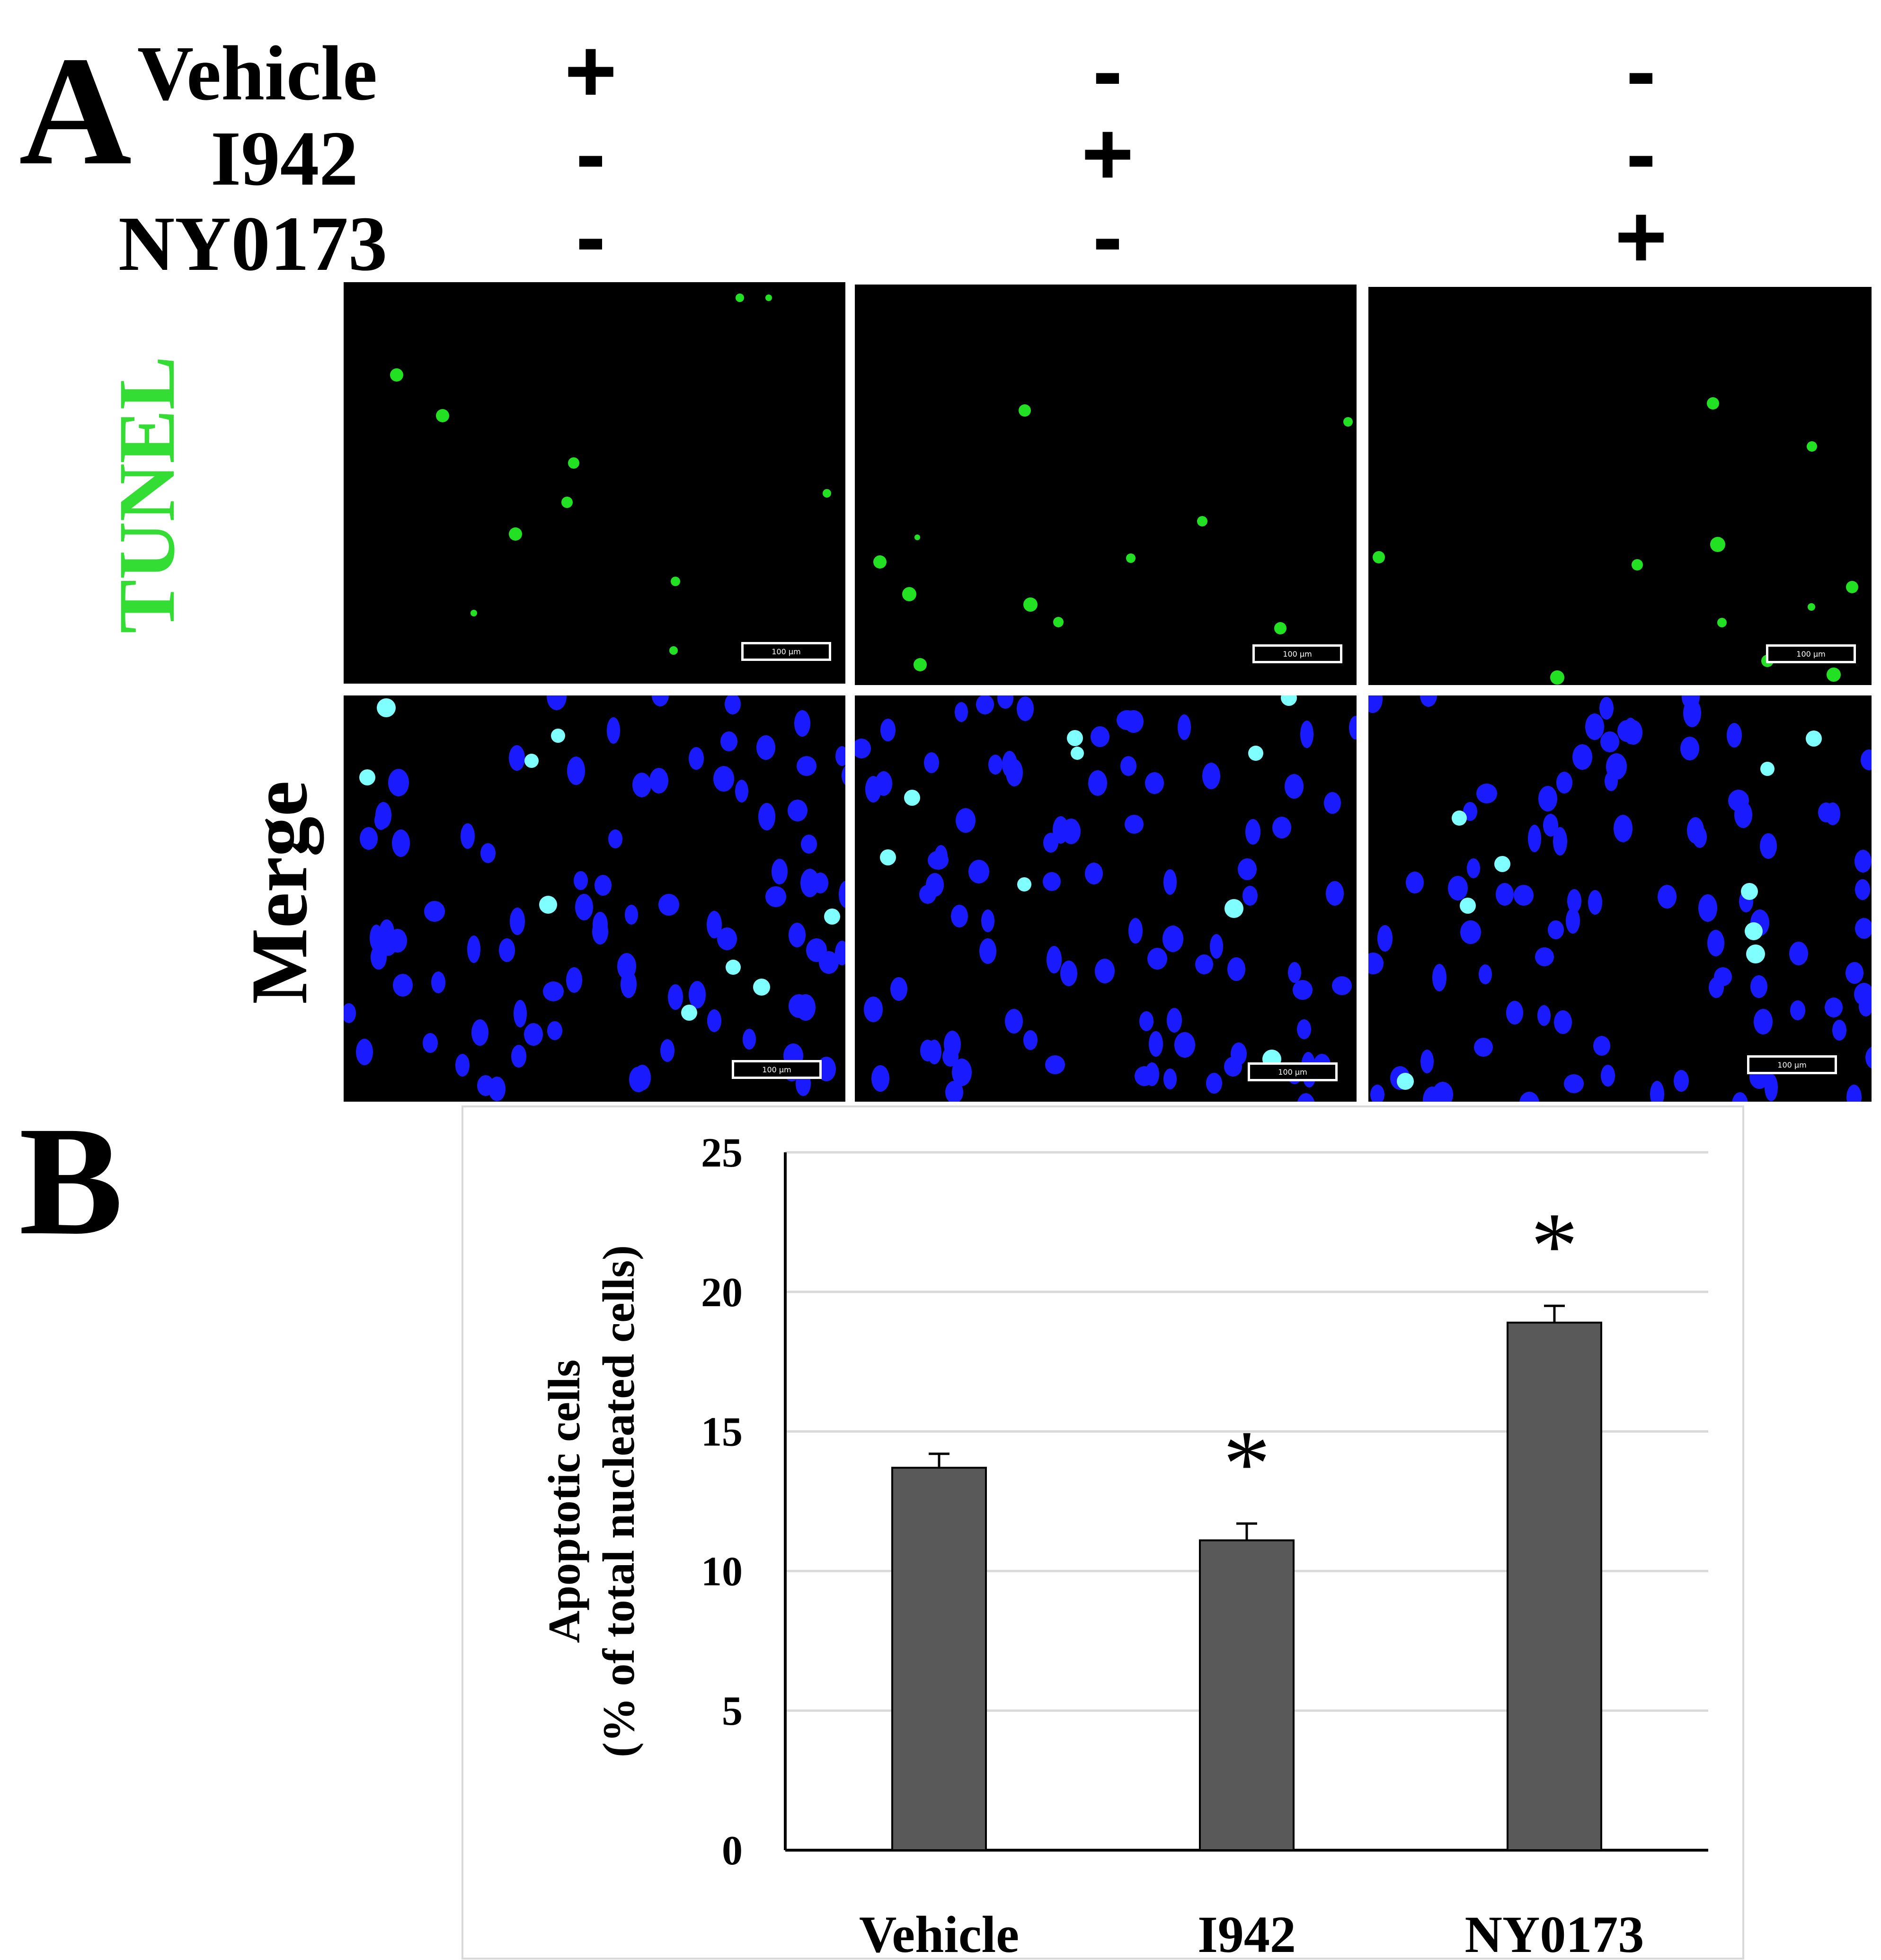 The width and height of the screenshot is (1881, 1960). Describe the element at coordinates (732, 1711) in the screenshot. I see `y-tick-label: 5` at that location.